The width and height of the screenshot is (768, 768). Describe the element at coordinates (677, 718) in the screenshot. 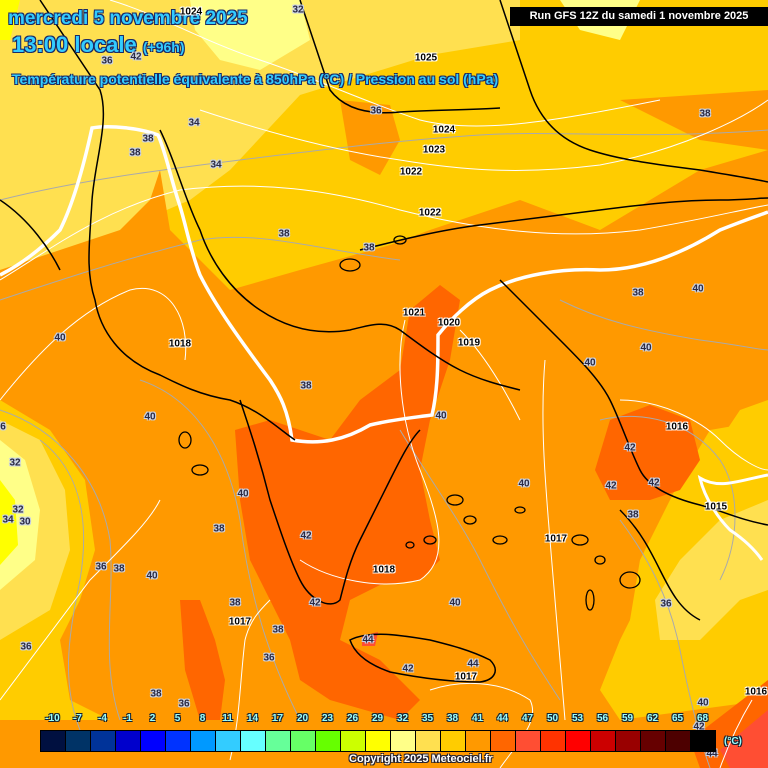

I see `colorbar-tick: 65` at that location.